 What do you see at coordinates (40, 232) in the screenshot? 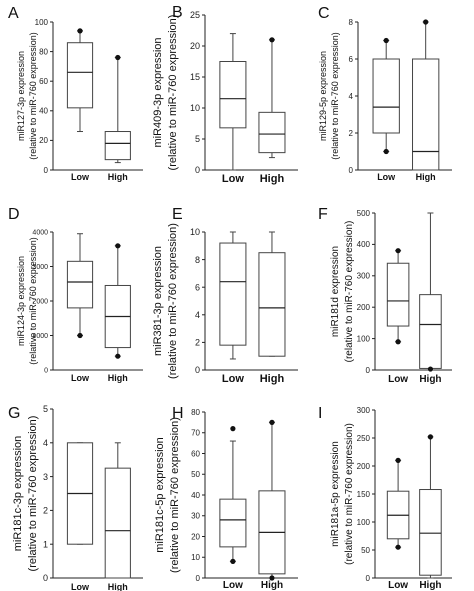
I see `y-tick-label: 4000` at bounding box center [40, 232].